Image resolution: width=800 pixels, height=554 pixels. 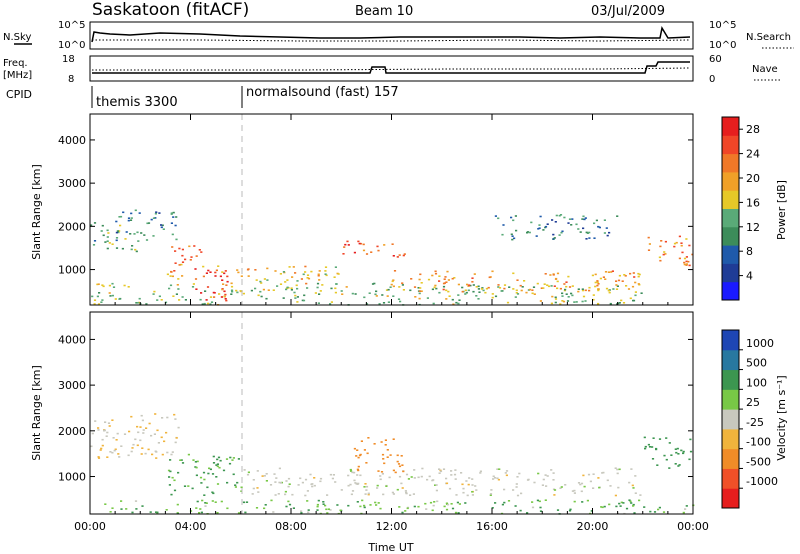 What do you see at coordinates (730, 340) in the screenshot?
I see `velocity-colorbar-swatch` at bounding box center [730, 340].